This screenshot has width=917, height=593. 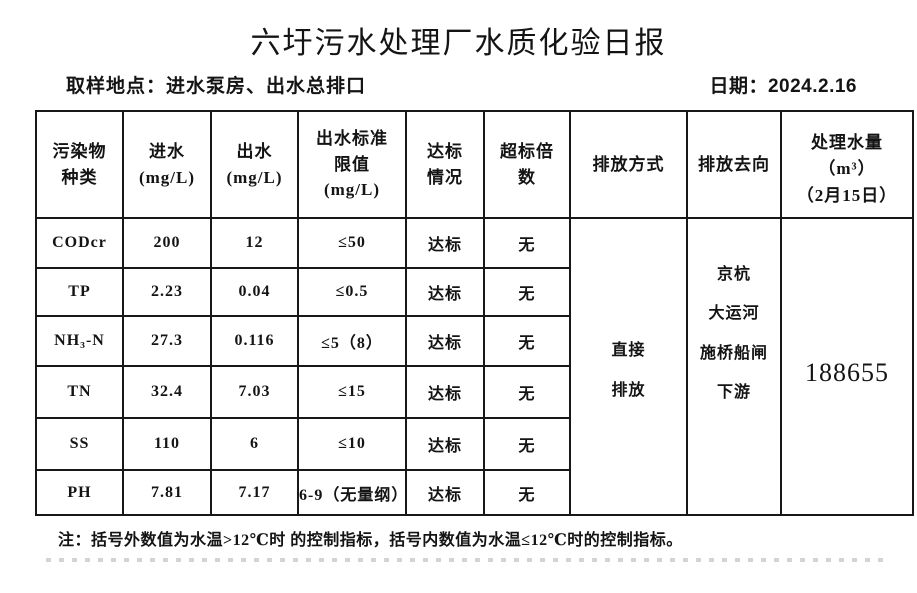 What do you see at coordinates (79, 444) in the screenshot?
I see `cell-param: SS` at bounding box center [79, 444].